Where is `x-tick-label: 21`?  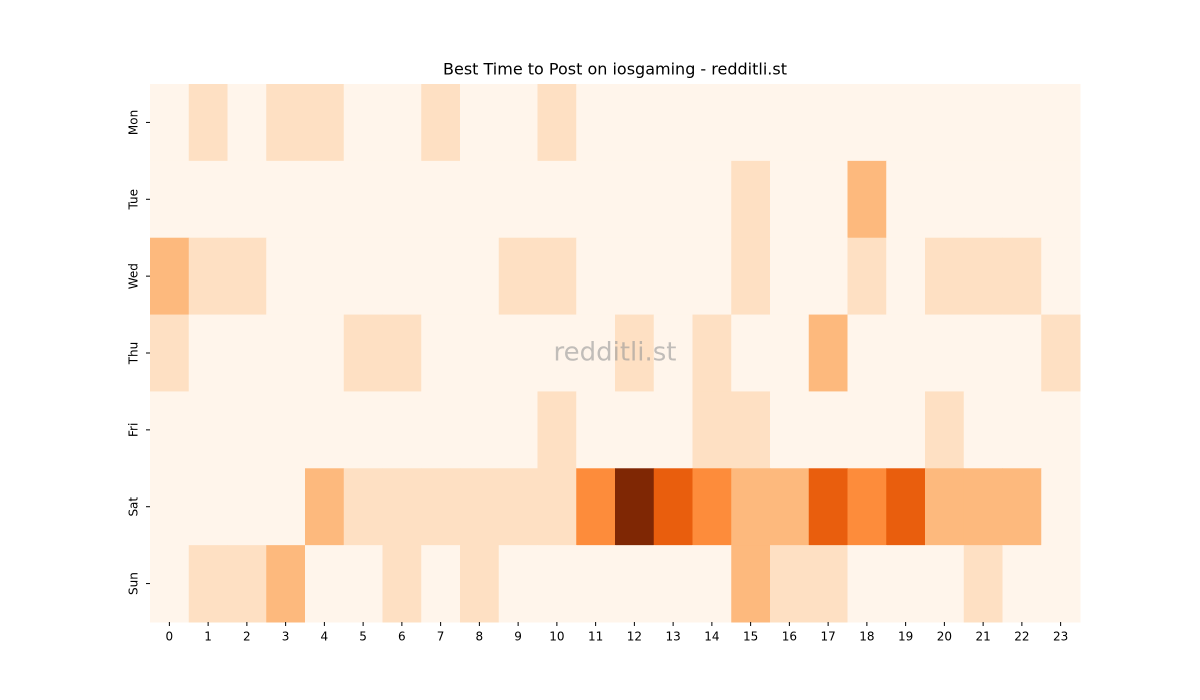
x-tick-label: 21 is located at coordinates (982, 637).